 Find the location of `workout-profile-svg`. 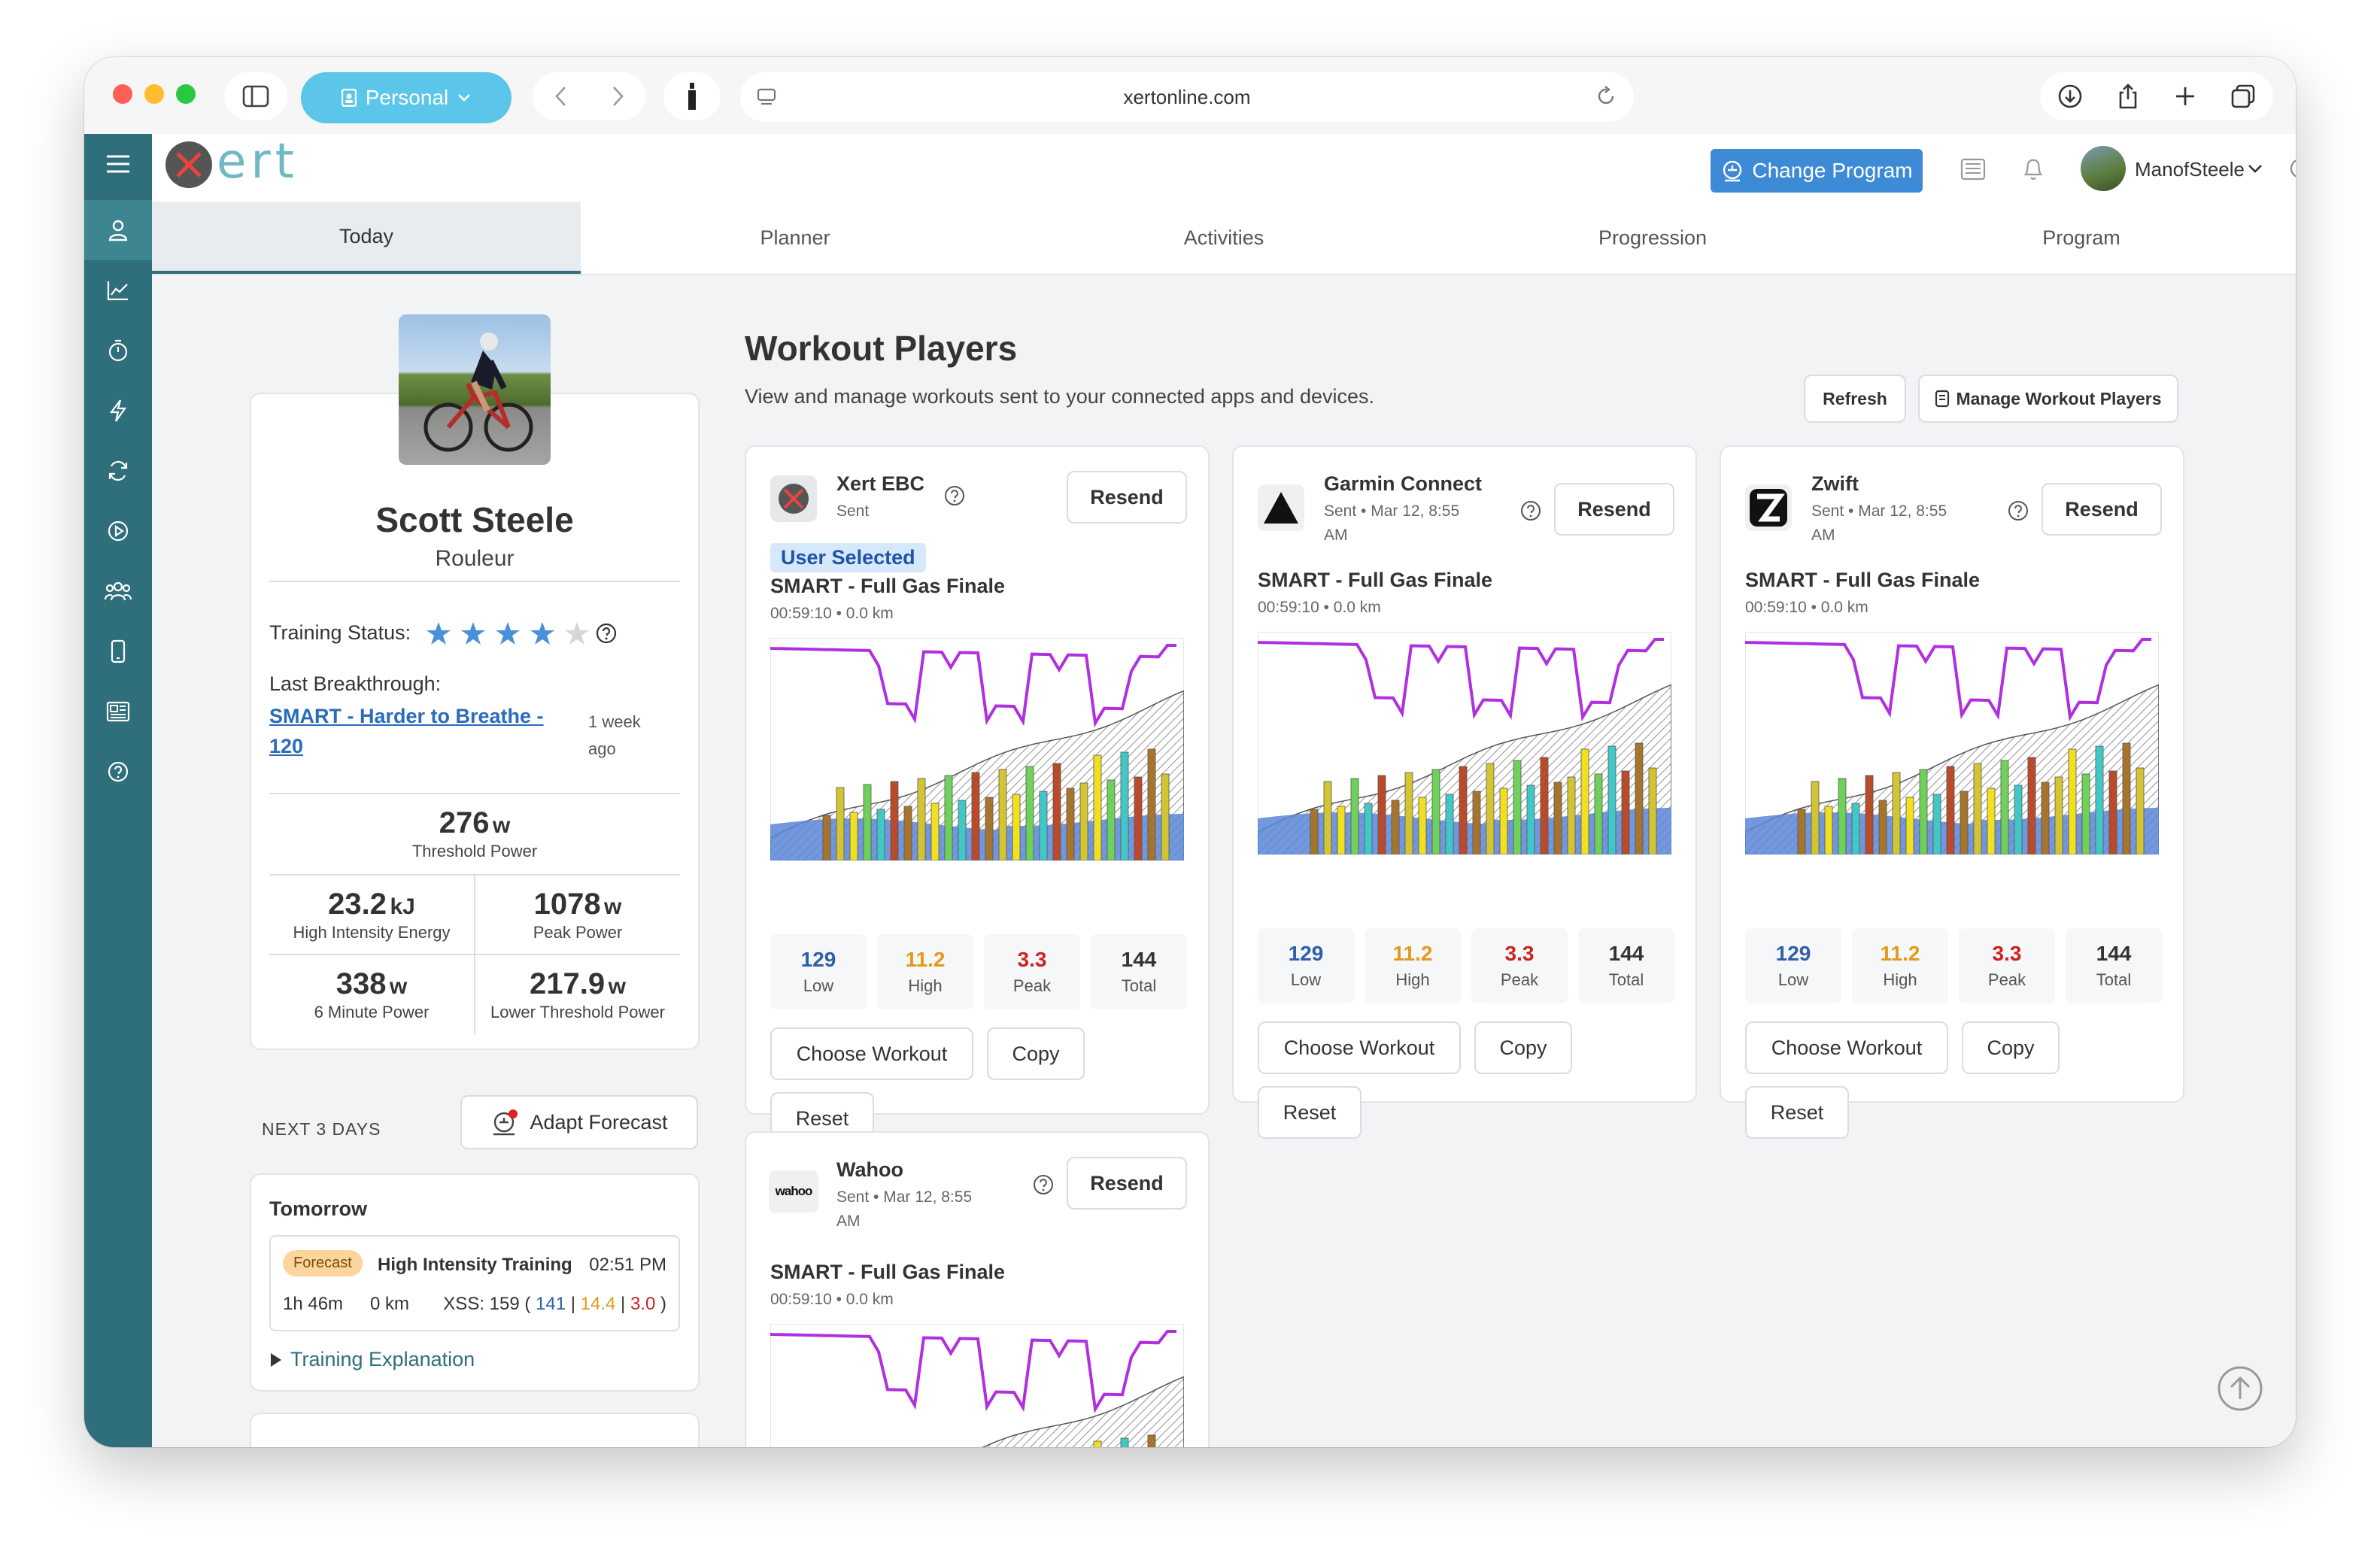

workout-profile-svg is located at coordinates (1952, 743).